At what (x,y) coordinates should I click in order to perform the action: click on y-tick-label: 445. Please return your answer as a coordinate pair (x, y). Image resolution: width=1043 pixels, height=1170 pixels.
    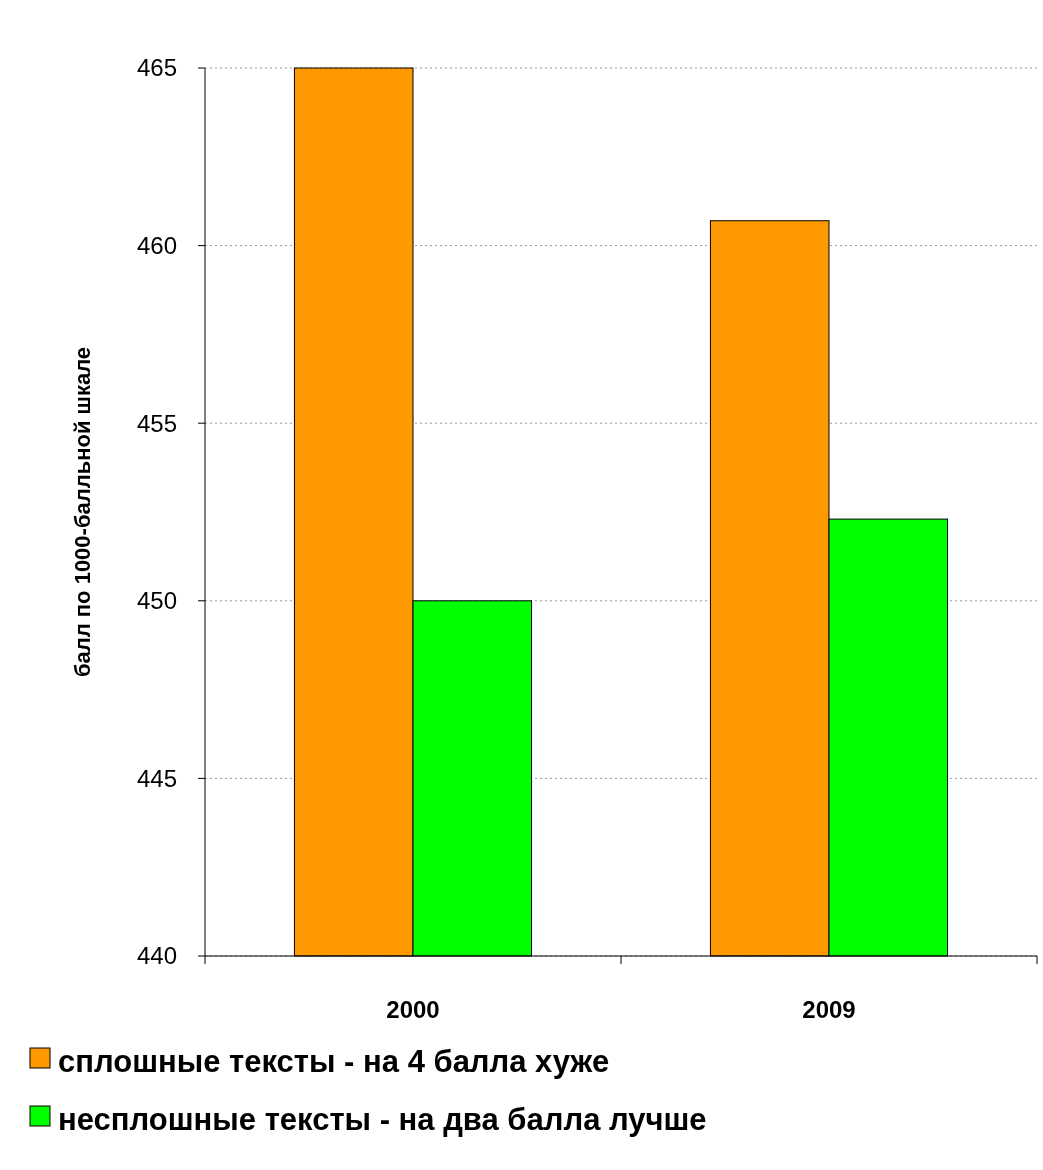
    Looking at the image, I should click on (156, 778).